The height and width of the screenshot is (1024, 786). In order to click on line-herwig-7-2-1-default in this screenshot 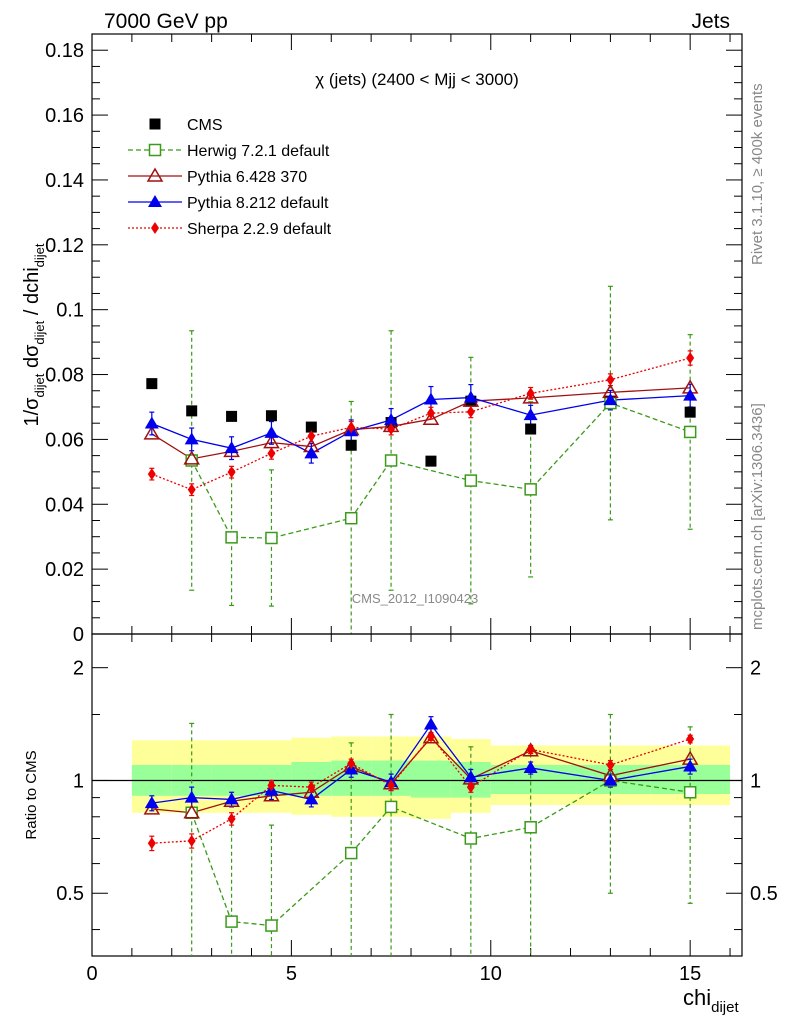, I will do `click(441, 470)`.